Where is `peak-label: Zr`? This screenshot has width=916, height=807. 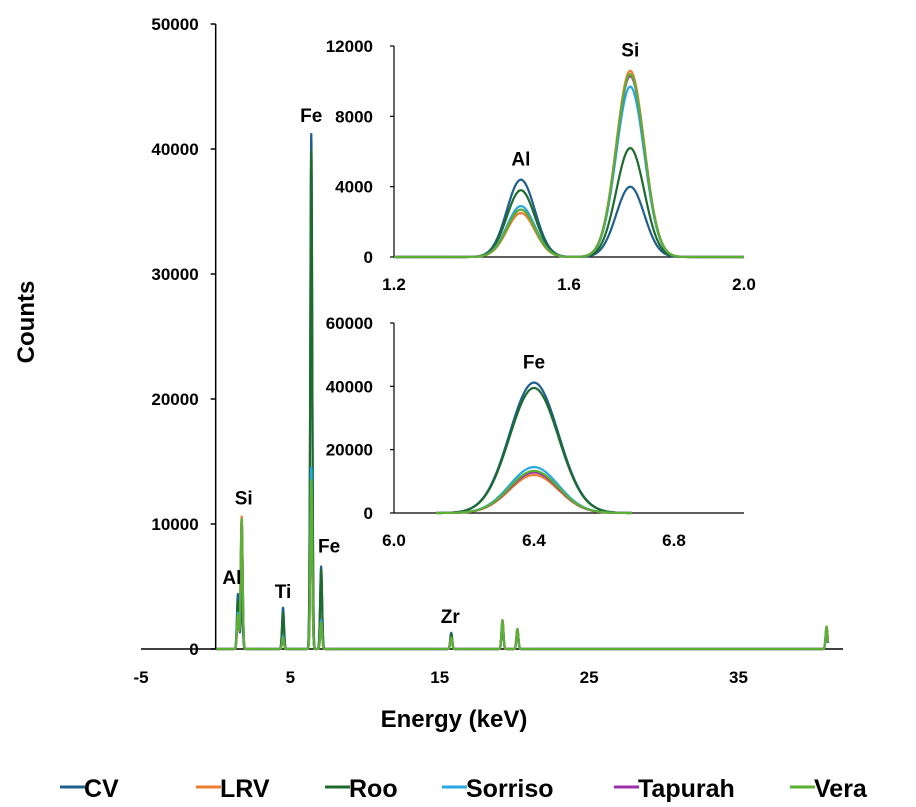 peak-label: Zr is located at coordinates (451, 617).